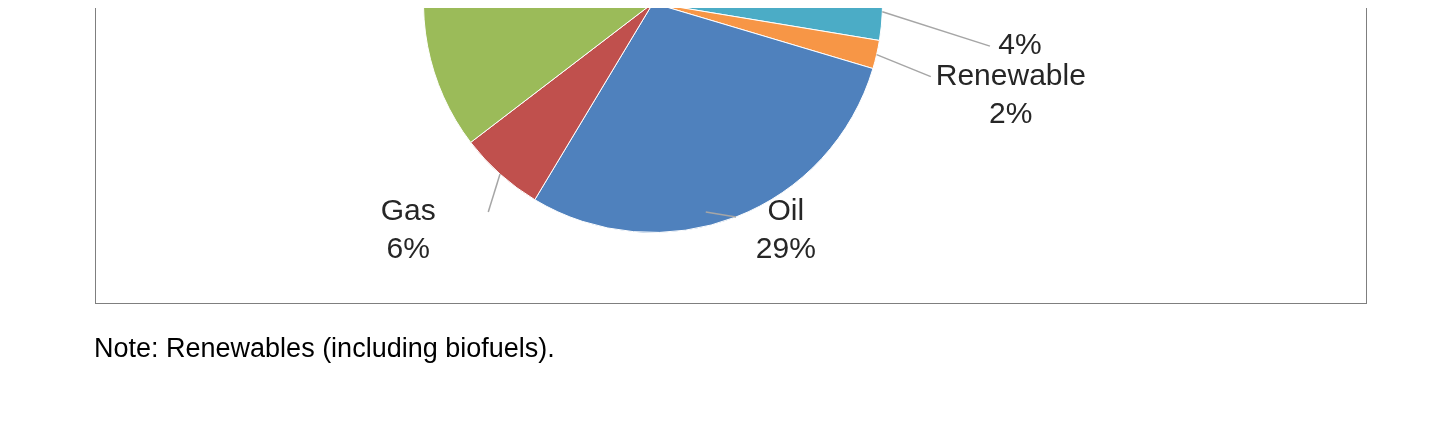 The height and width of the screenshot is (448, 1446). What do you see at coordinates (408, 210) in the screenshot?
I see `slice-label: Gas` at bounding box center [408, 210].